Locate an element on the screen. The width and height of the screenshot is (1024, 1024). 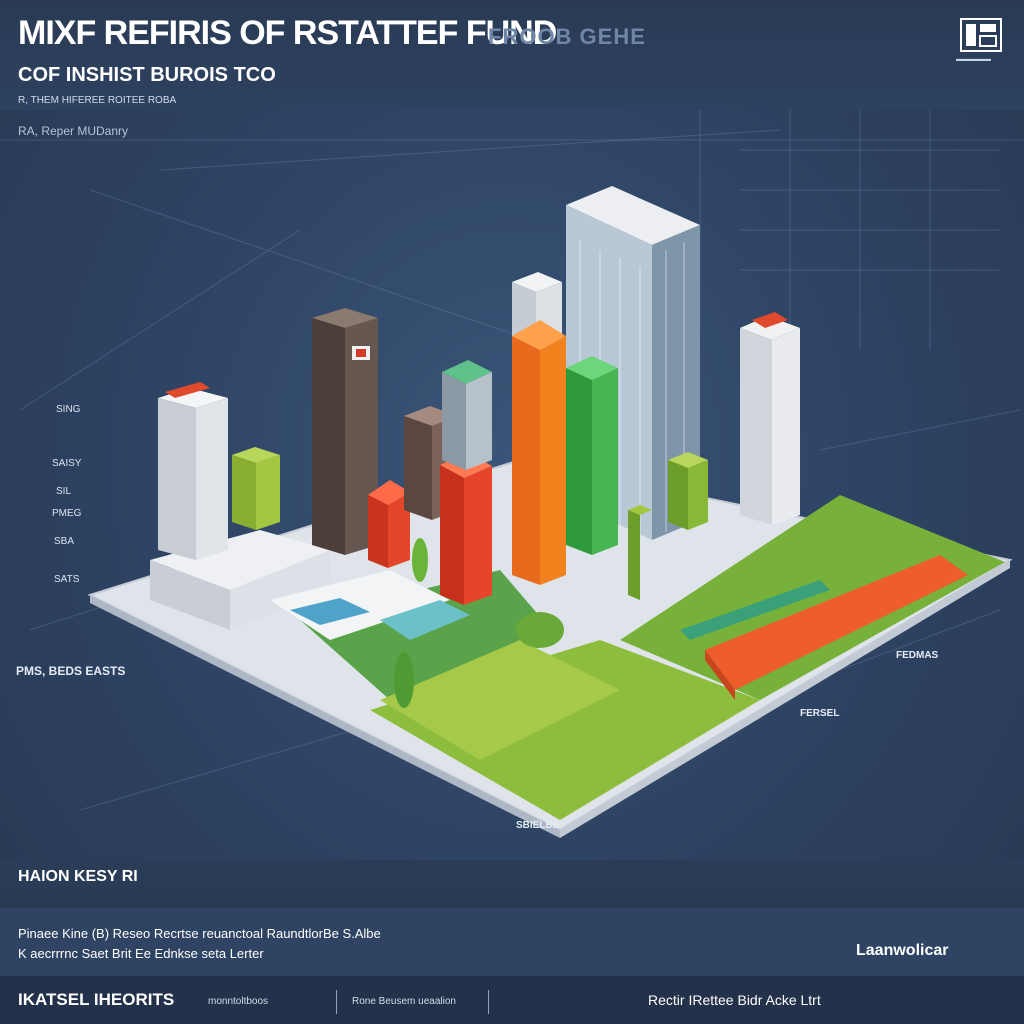
orange-terrain is located at coordinates (836, 622).